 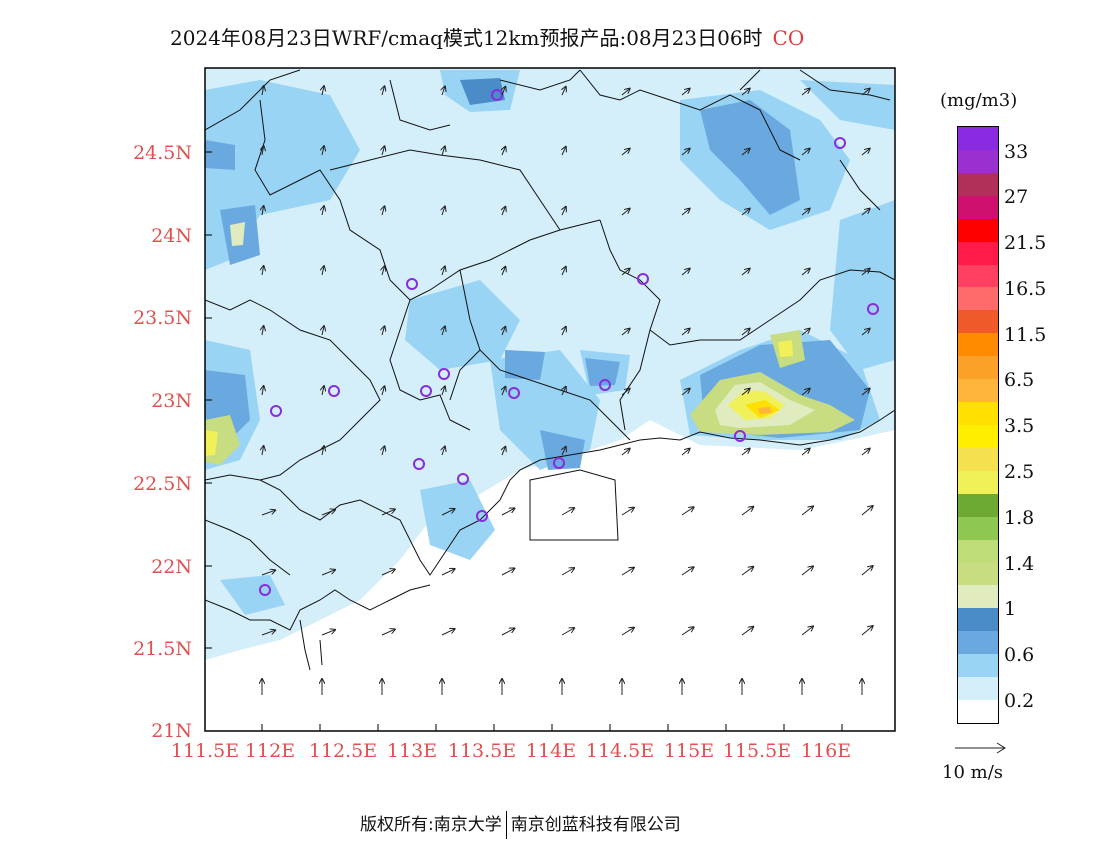 I want to click on colorbar-unit: (mg/m3), so click(x=979, y=100).